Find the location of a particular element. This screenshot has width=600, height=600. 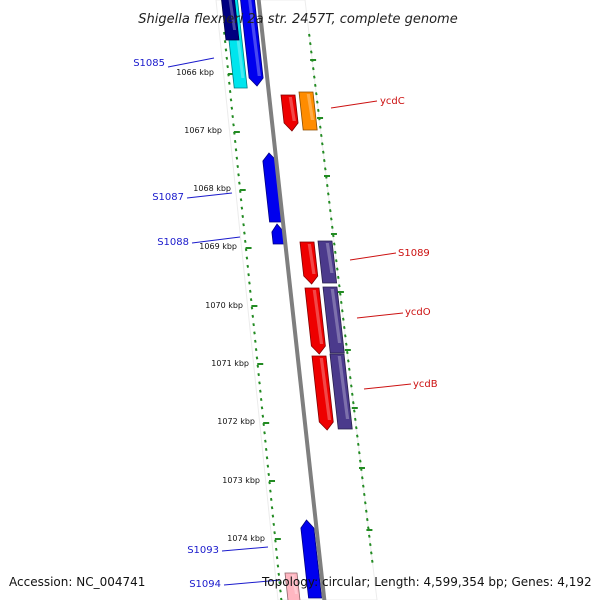

gene-label: S1089 is located at coordinates (414, 253).